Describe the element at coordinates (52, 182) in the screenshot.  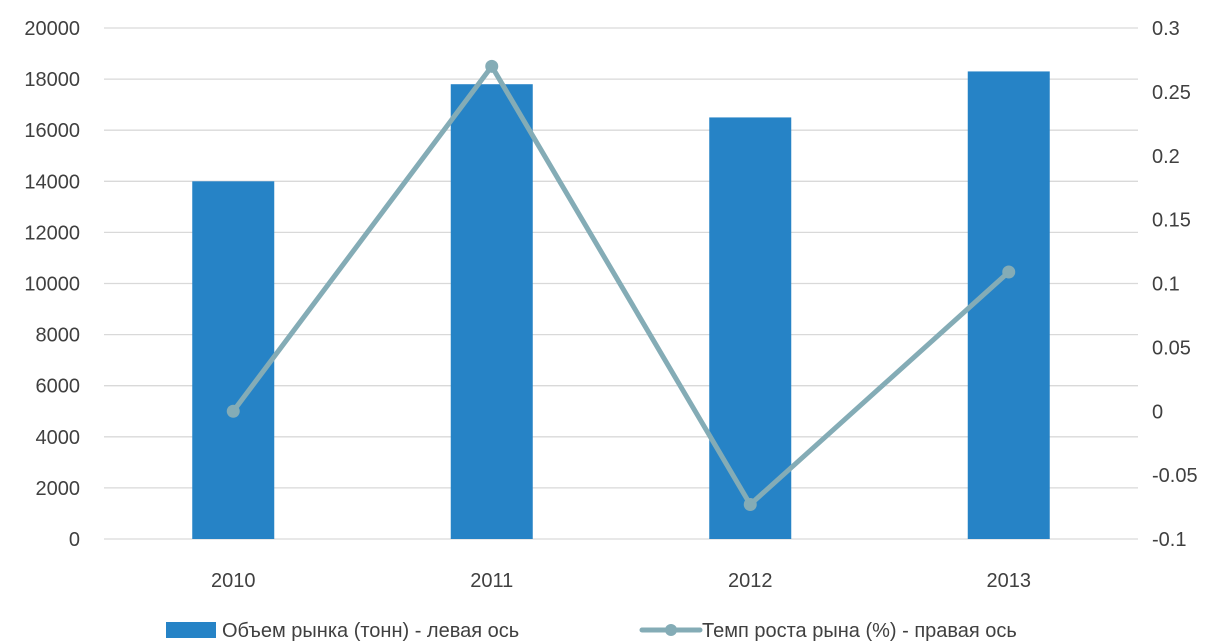
I see `left-tick-label: 14000` at that location.